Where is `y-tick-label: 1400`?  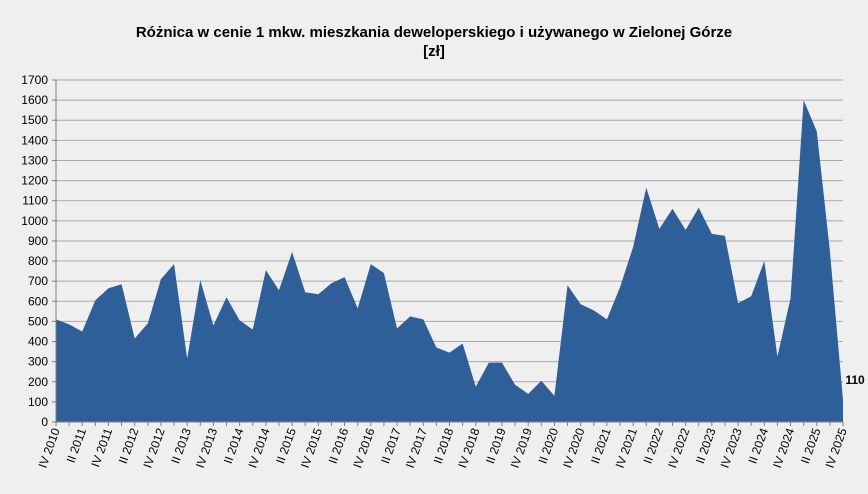 y-tick-label: 1400 is located at coordinates (34, 140).